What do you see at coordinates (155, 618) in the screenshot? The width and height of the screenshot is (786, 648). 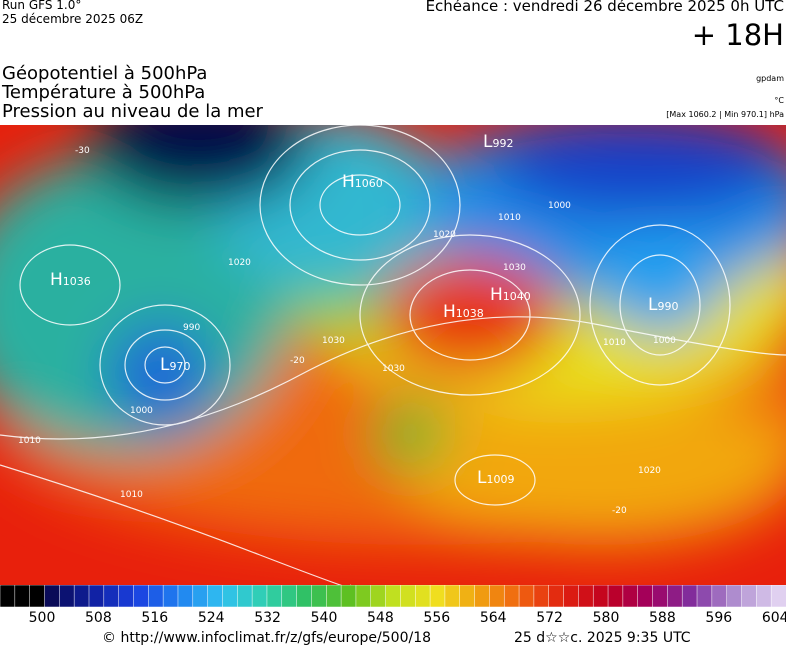 I see `colorbar-label: 516` at bounding box center [155, 618].